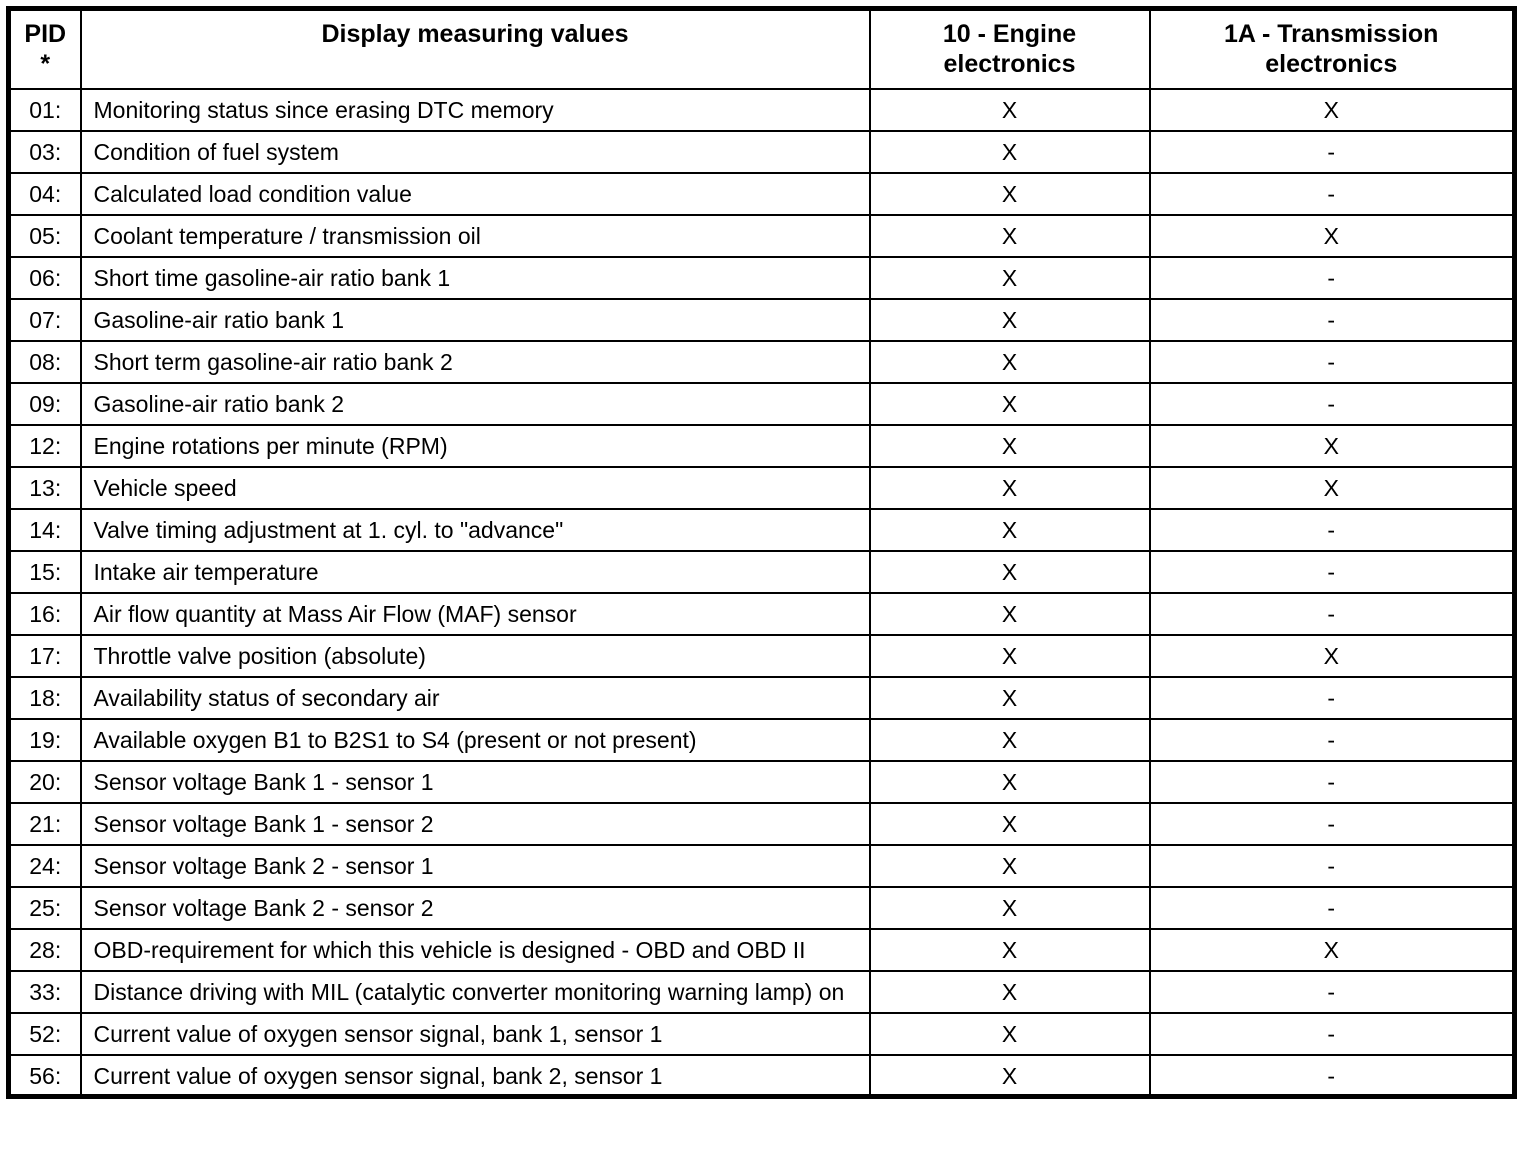 This screenshot has height=1162, width=1520. Describe the element at coordinates (44, 655) in the screenshot. I see `pid-cell: 17:` at that location.